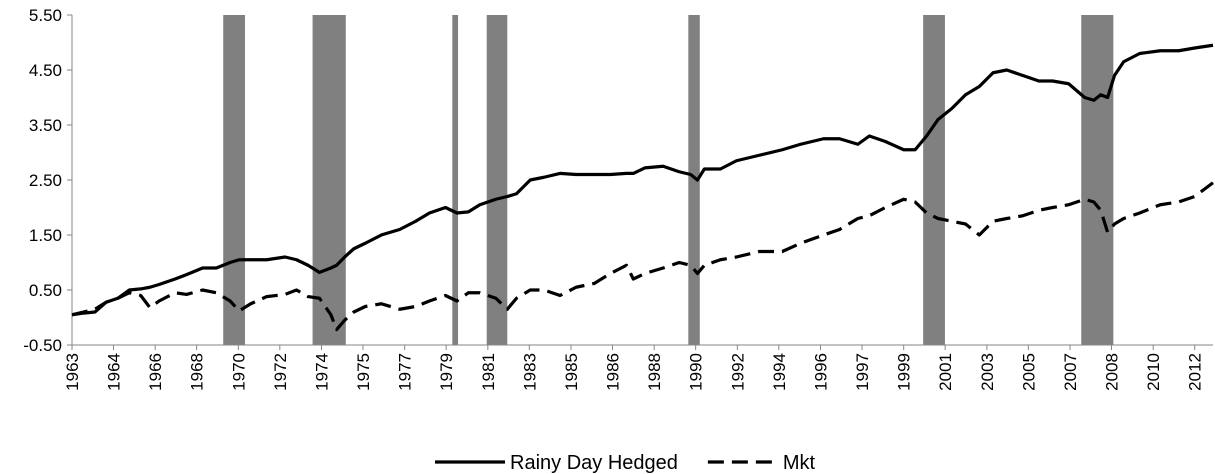 Image resolution: width=1215 pixels, height=474 pixels. What do you see at coordinates (594, 463) in the screenshot?
I see `legend-label: Rainy Day Hedged` at bounding box center [594, 463].